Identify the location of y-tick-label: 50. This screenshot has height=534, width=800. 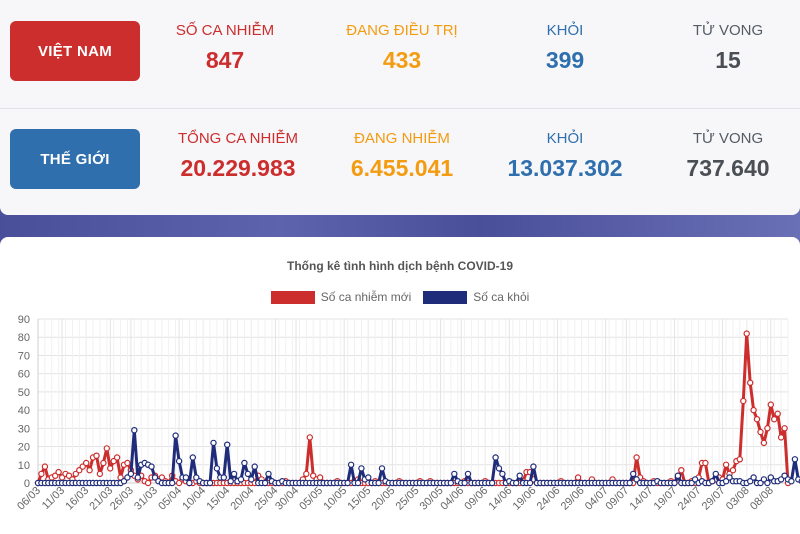
(24, 393).